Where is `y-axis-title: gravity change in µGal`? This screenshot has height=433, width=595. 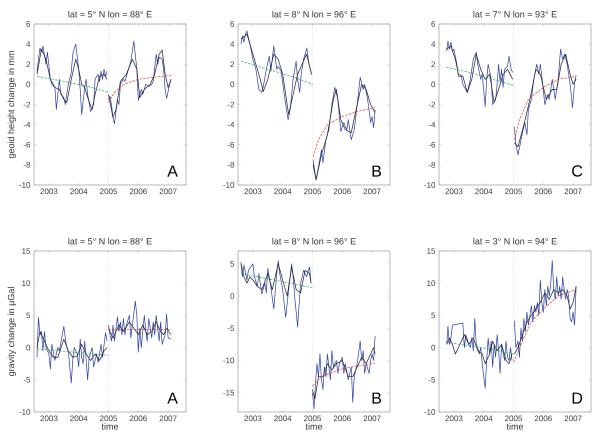
y-axis-title: gravity change in µGal is located at coordinates (12, 331).